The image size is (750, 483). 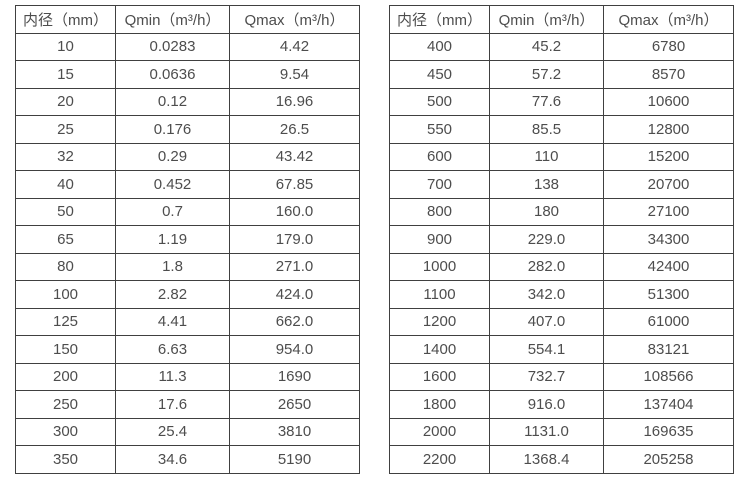 I want to click on table-cell: 179.0, so click(x=294, y=239).